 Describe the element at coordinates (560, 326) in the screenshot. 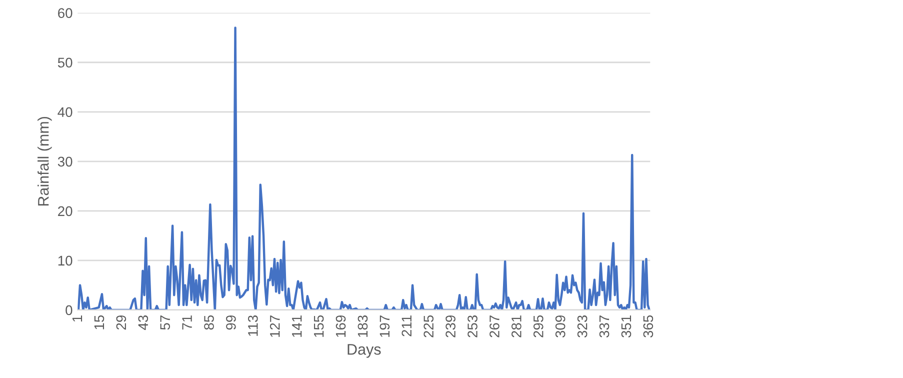

I see `x-tick-label: 309` at that location.